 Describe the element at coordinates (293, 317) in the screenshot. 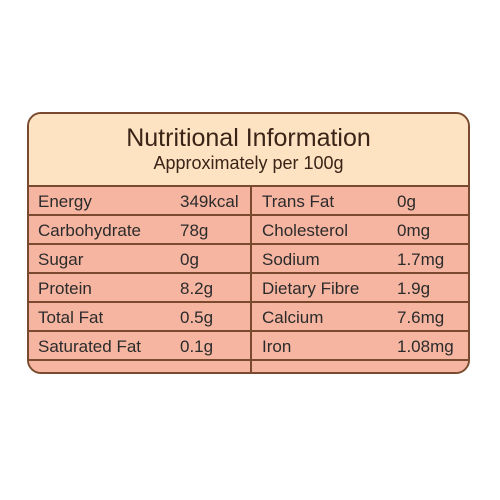

I see `nutrient-name: Calcium` at that location.